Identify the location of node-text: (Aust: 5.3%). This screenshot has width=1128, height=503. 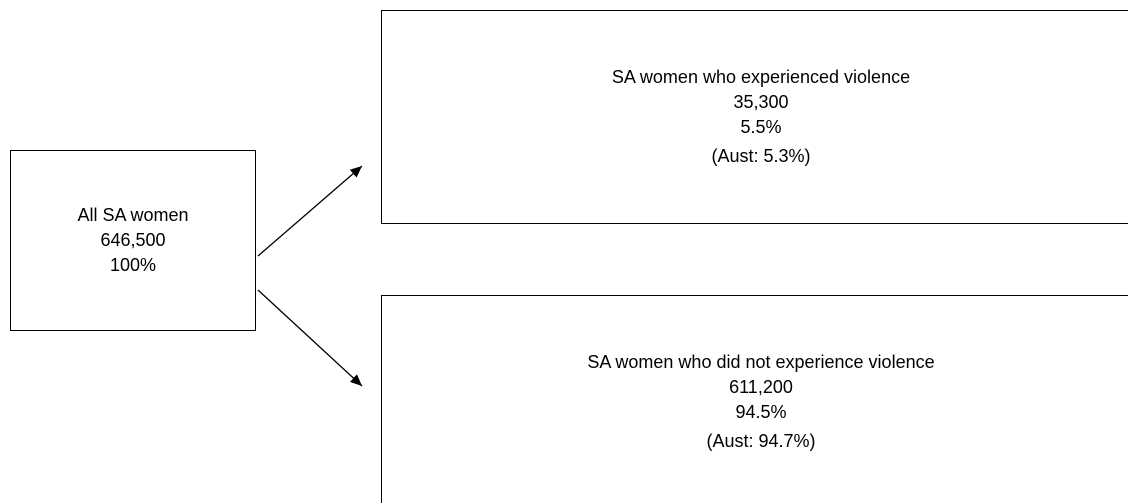
(761, 156).